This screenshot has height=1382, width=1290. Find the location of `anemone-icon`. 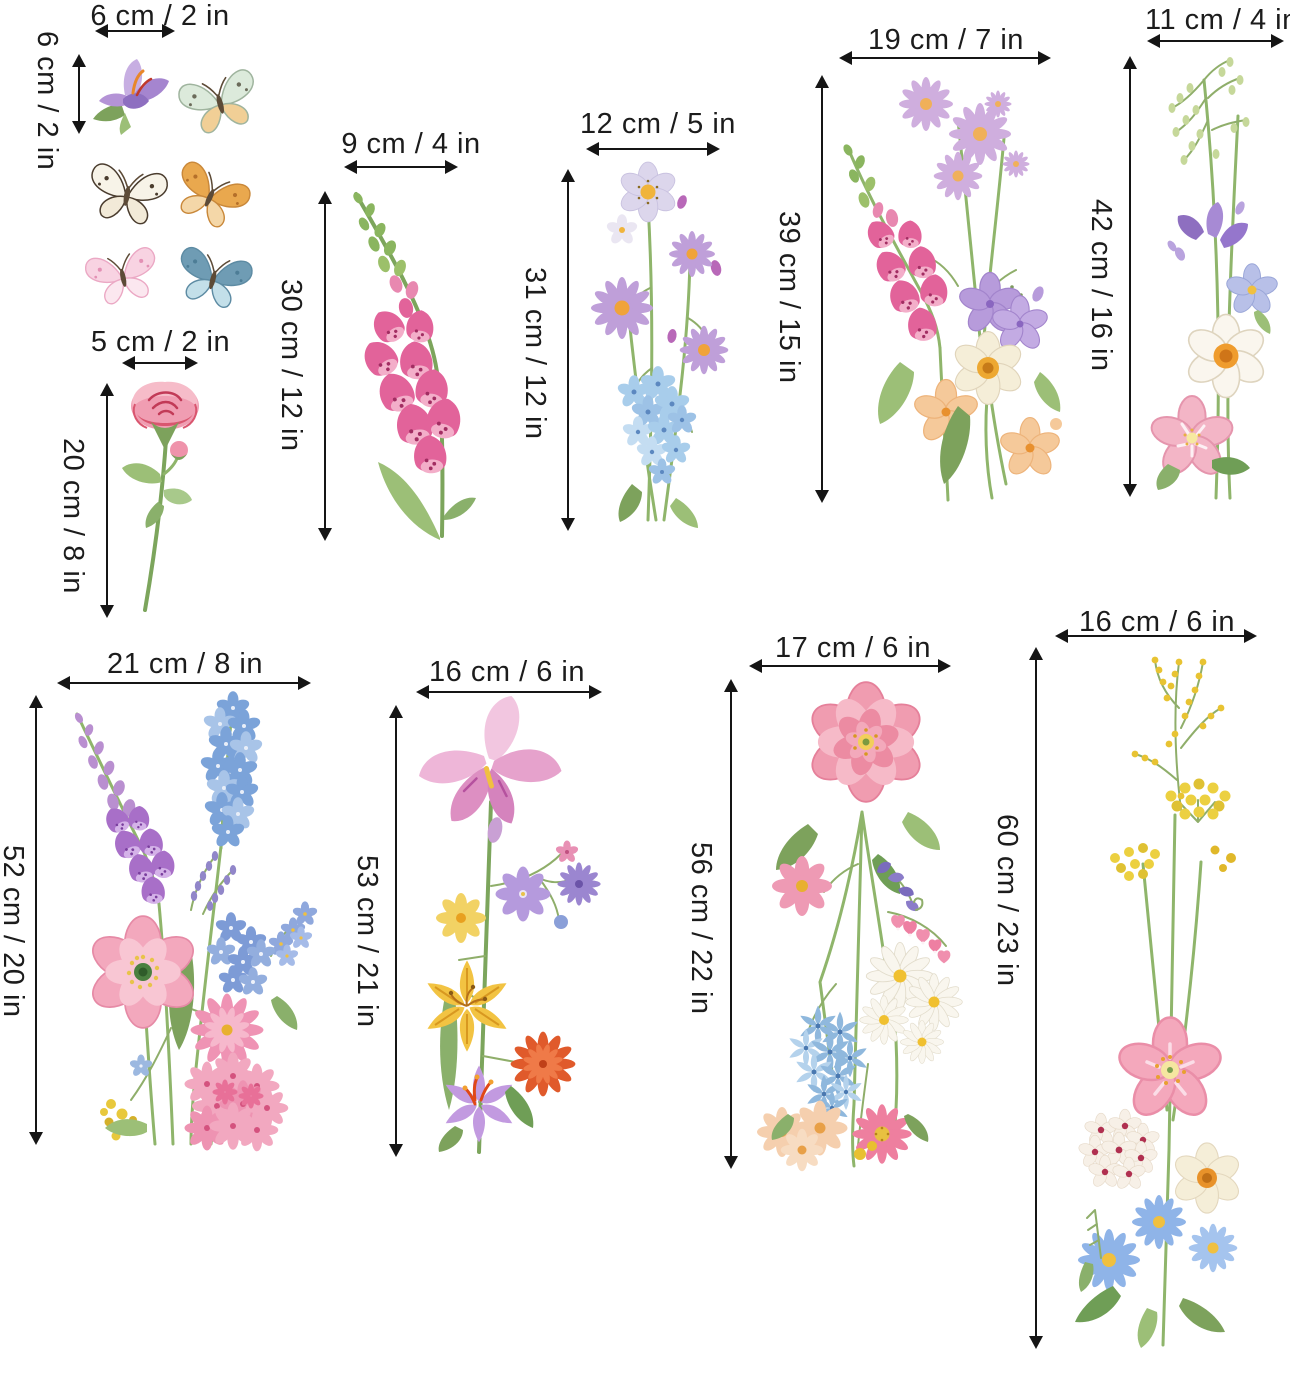

anemone-icon is located at coordinates (648, 192).